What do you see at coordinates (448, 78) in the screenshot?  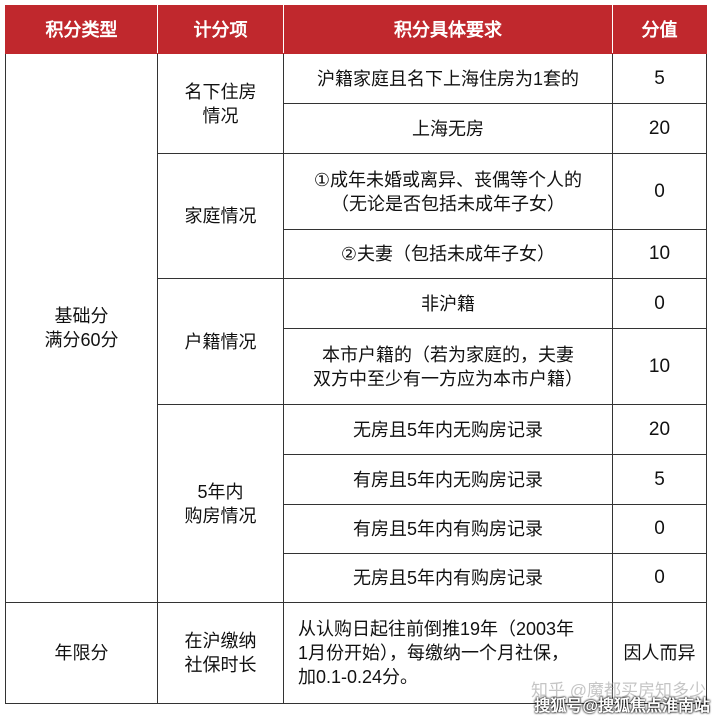 I see `requirement-cell: 沪籍家庭且名下上海住房为1套的` at bounding box center [448, 78].